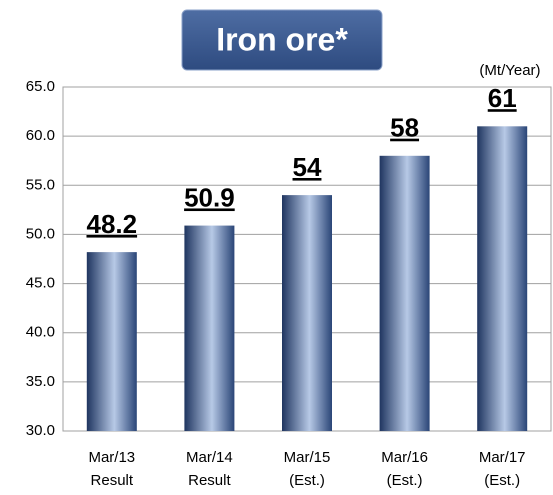 The height and width of the screenshot is (495, 553). I want to click on title-box, so click(282, 40).